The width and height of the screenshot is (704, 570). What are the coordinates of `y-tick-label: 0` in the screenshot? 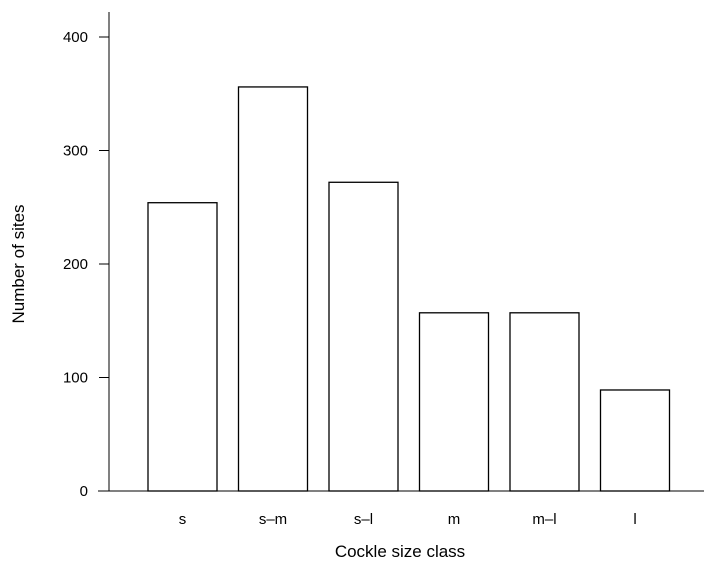 It's located at (84, 491).